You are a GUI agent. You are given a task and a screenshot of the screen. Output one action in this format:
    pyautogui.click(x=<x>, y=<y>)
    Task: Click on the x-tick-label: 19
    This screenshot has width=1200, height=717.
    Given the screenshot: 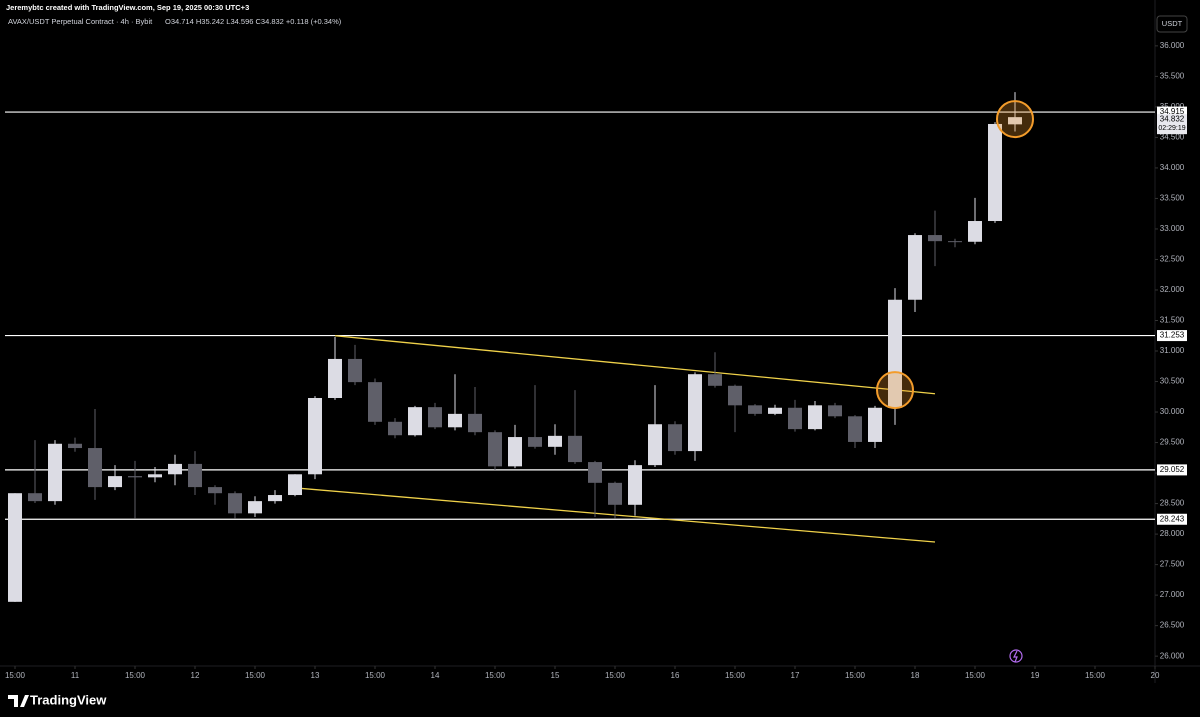 What is the action you would take?
    pyautogui.click(x=1035, y=675)
    